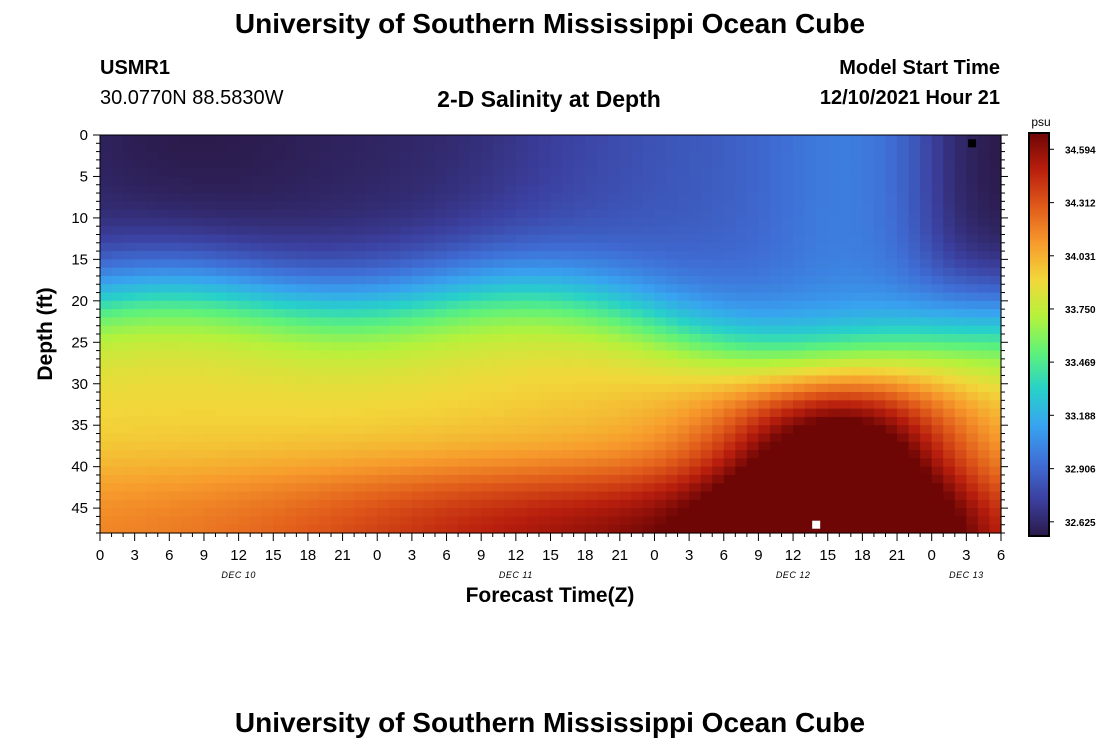 The image size is (1100, 750). What do you see at coordinates (793, 555) in the screenshot?
I see `x-tick-label: 12` at bounding box center [793, 555].